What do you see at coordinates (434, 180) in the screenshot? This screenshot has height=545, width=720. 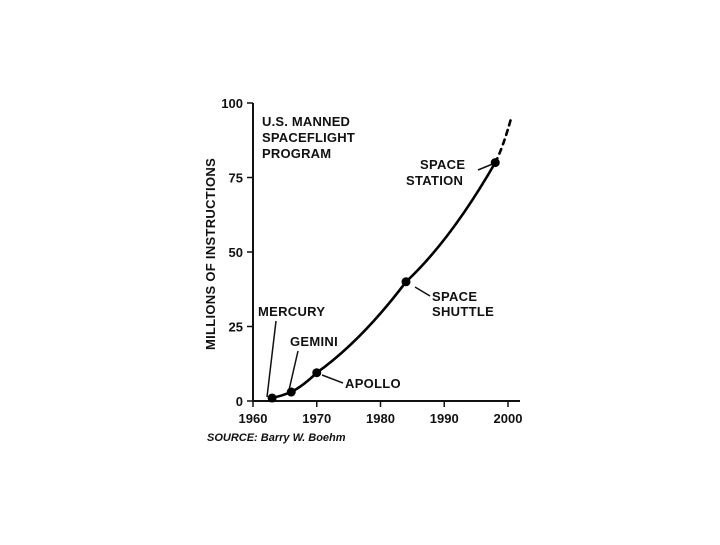 I see `annotation-space-station-line-2: STATION` at bounding box center [434, 180].